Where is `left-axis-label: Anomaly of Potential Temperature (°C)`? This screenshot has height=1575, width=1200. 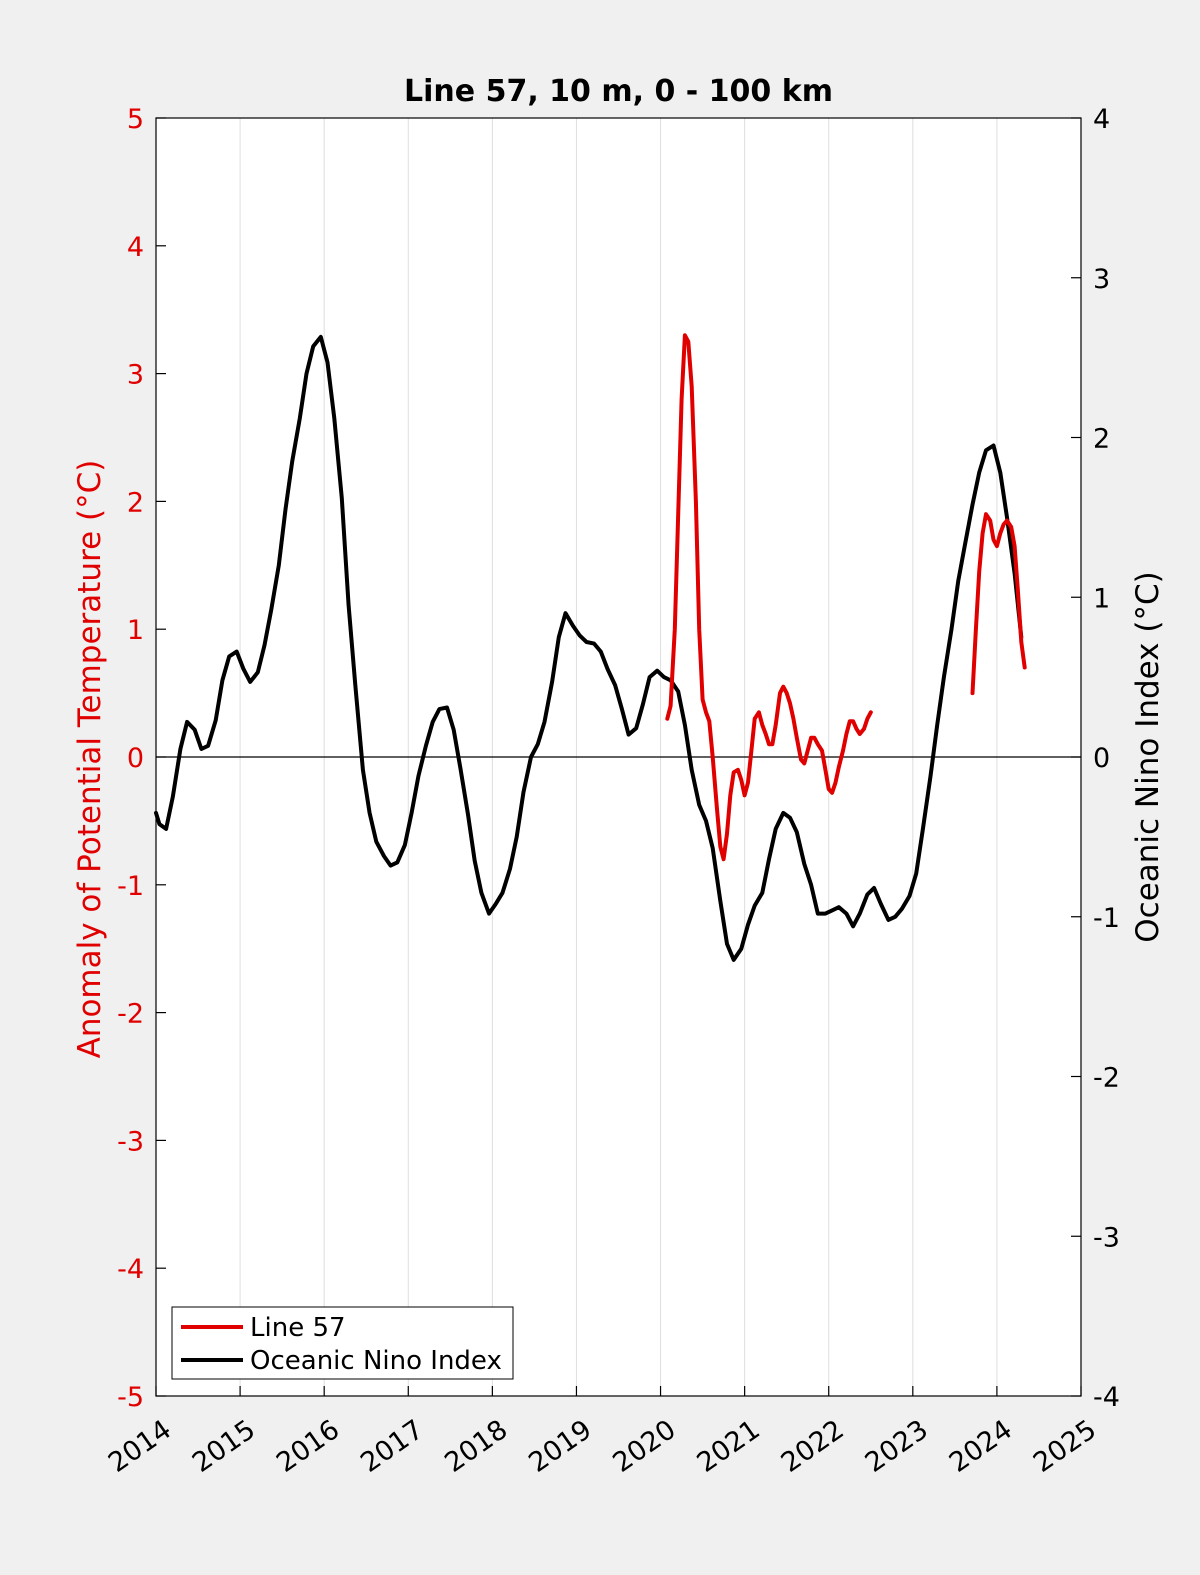 left-axis-label: Anomaly of Potential Temperature (°C) is located at coordinates (90, 759).